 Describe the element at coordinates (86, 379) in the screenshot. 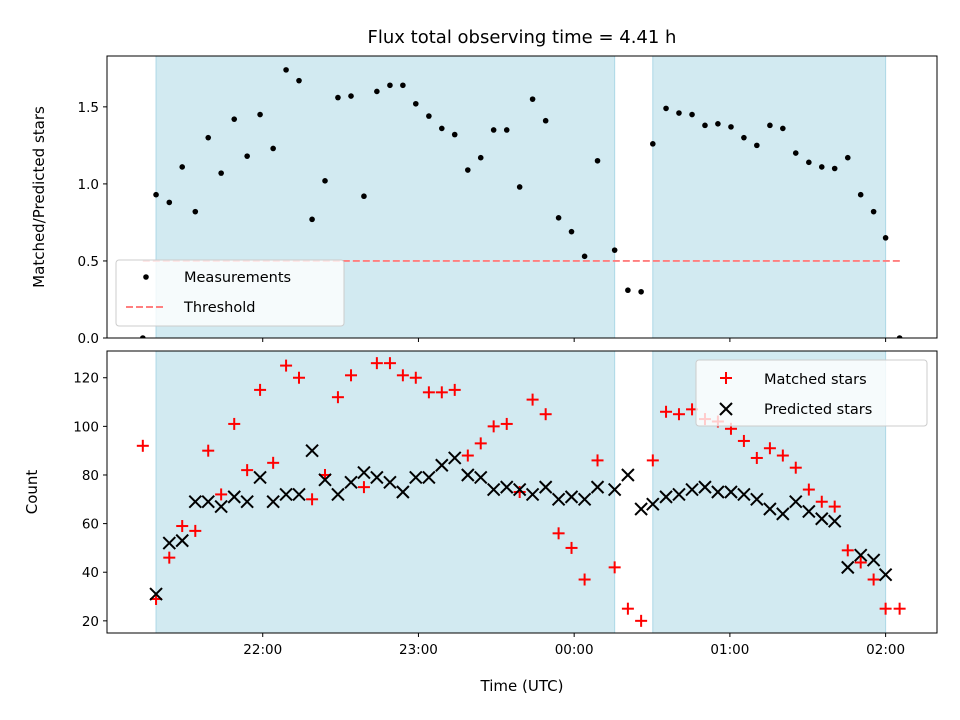

I see `y-tick-label: 120` at that location.